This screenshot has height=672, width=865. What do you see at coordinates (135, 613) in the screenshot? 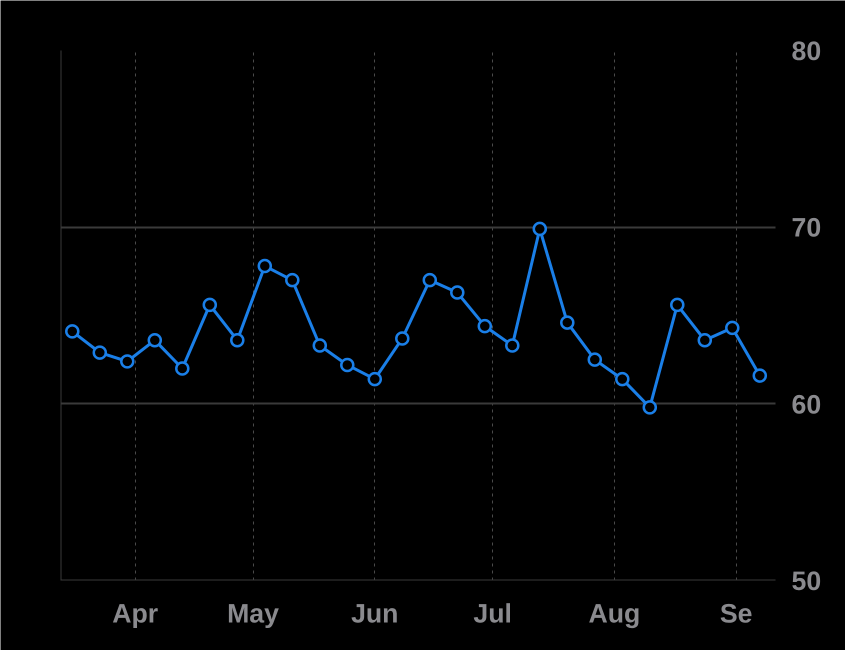
I see `x-tick-label: Apr` at bounding box center [135, 613].